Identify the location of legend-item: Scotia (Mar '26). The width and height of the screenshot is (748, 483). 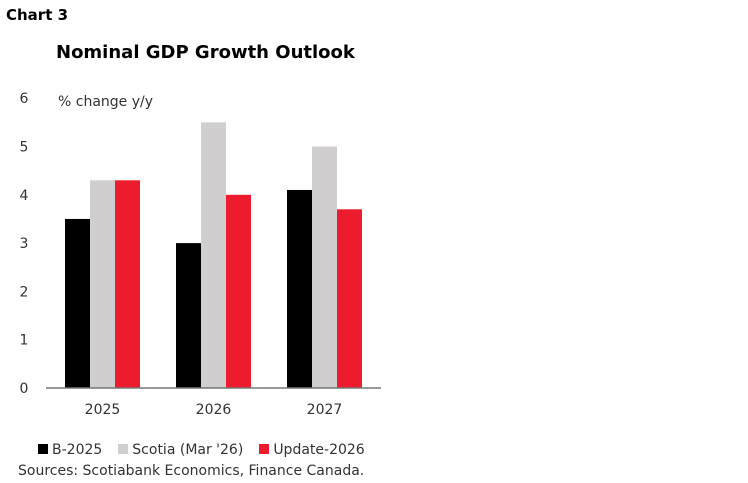
(180, 450).